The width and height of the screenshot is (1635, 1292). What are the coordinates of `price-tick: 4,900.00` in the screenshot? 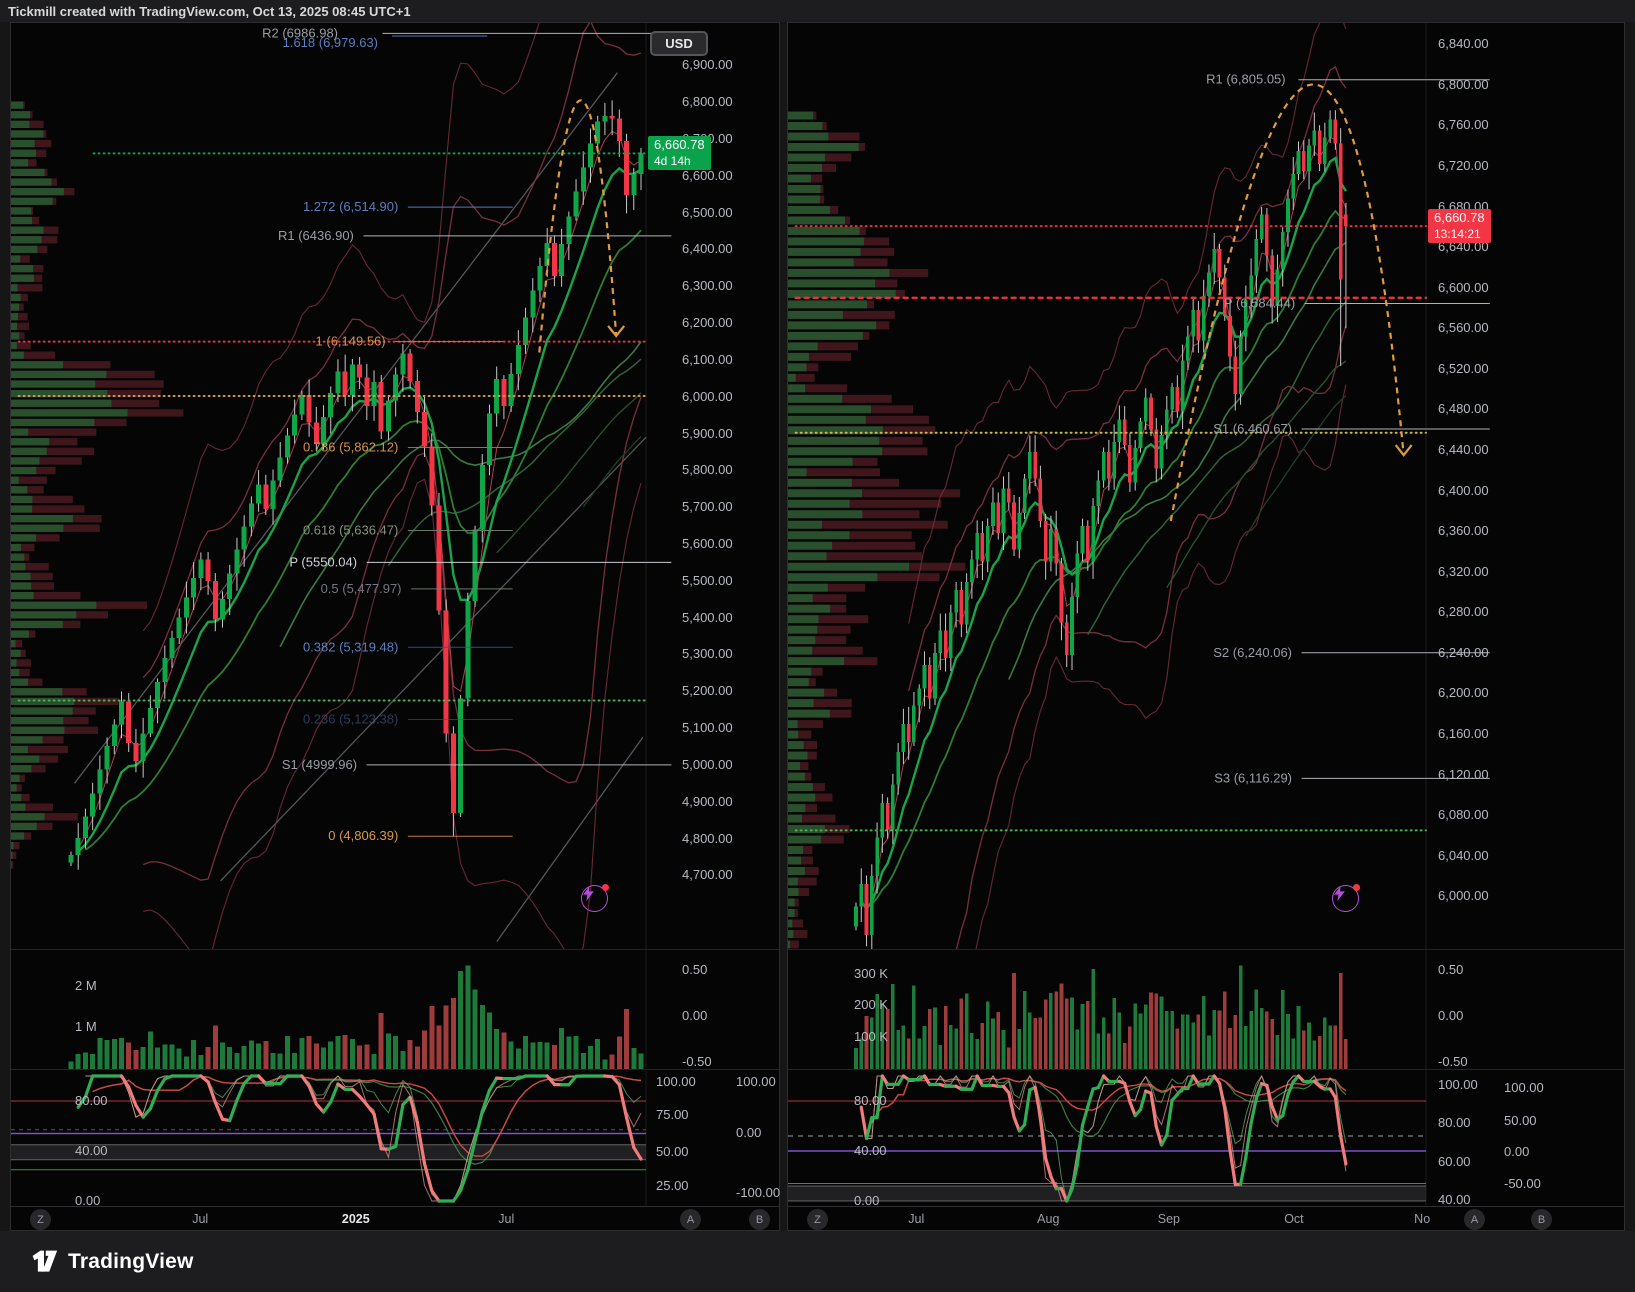 It's located at (707, 801).